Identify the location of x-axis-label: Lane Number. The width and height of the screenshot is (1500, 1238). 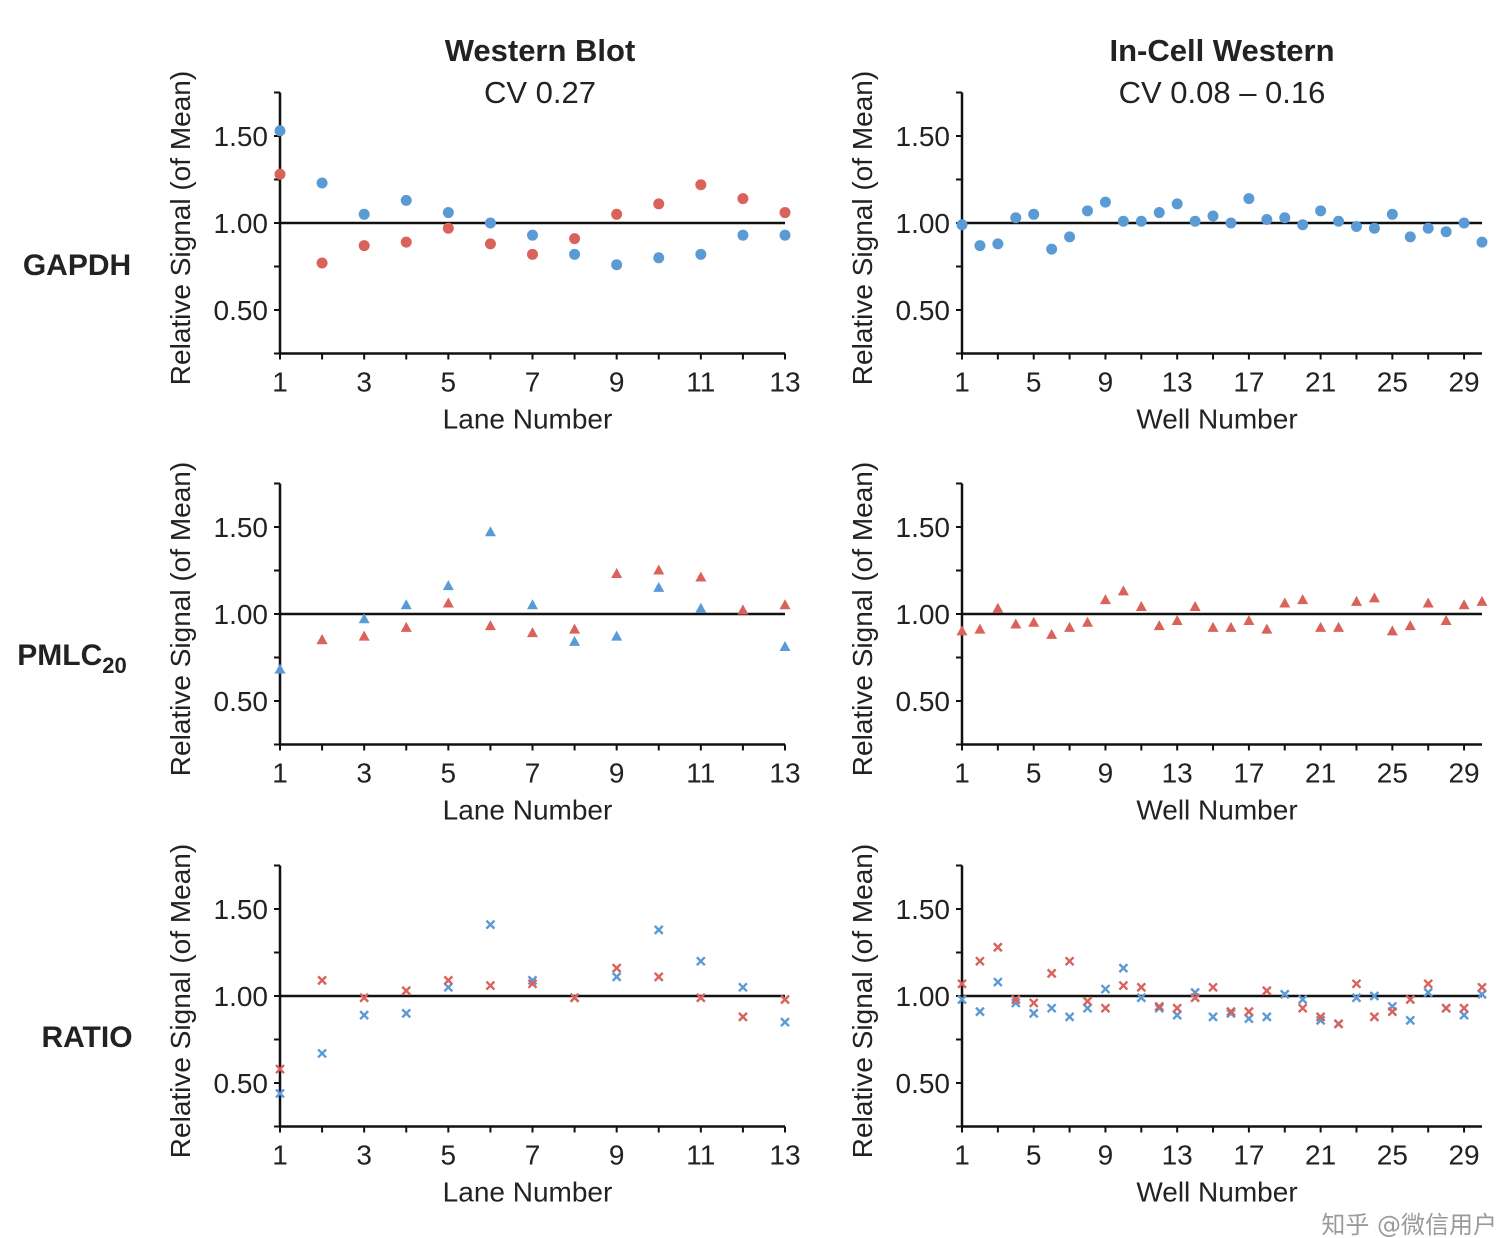
(528, 810).